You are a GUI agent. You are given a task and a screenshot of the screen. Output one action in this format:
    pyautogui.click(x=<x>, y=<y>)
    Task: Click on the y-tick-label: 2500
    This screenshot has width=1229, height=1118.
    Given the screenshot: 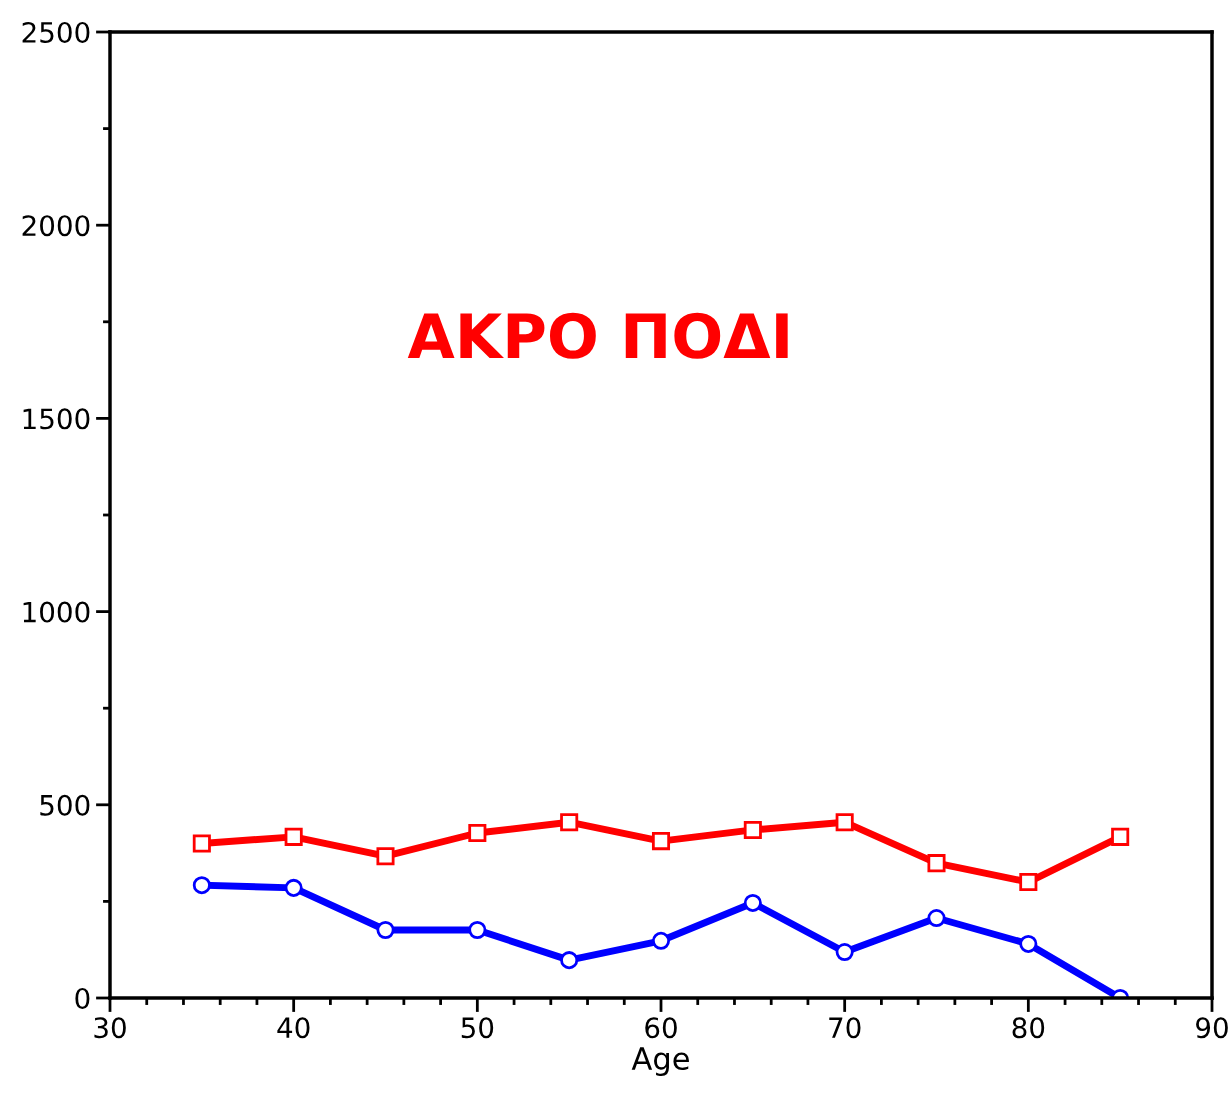 What is the action you would take?
    pyautogui.click(x=56, y=32)
    